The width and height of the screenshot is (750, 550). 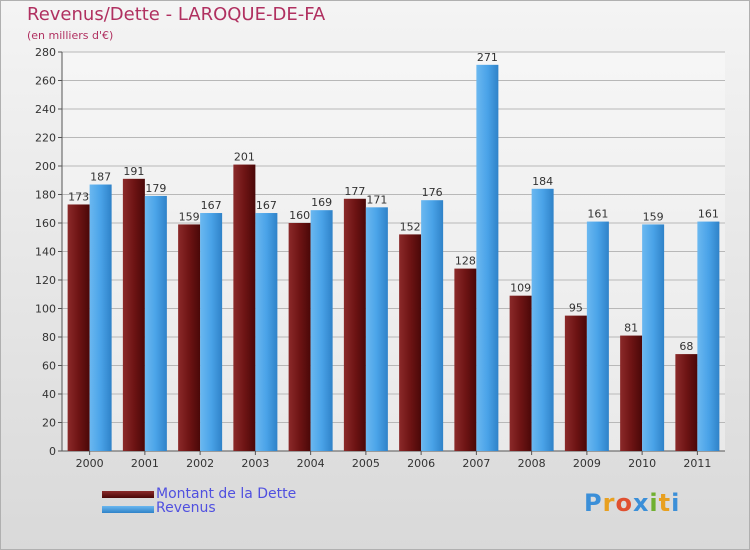 What do you see at coordinates (49, 366) in the screenshot?
I see `y-tick-label: 60` at bounding box center [49, 366].